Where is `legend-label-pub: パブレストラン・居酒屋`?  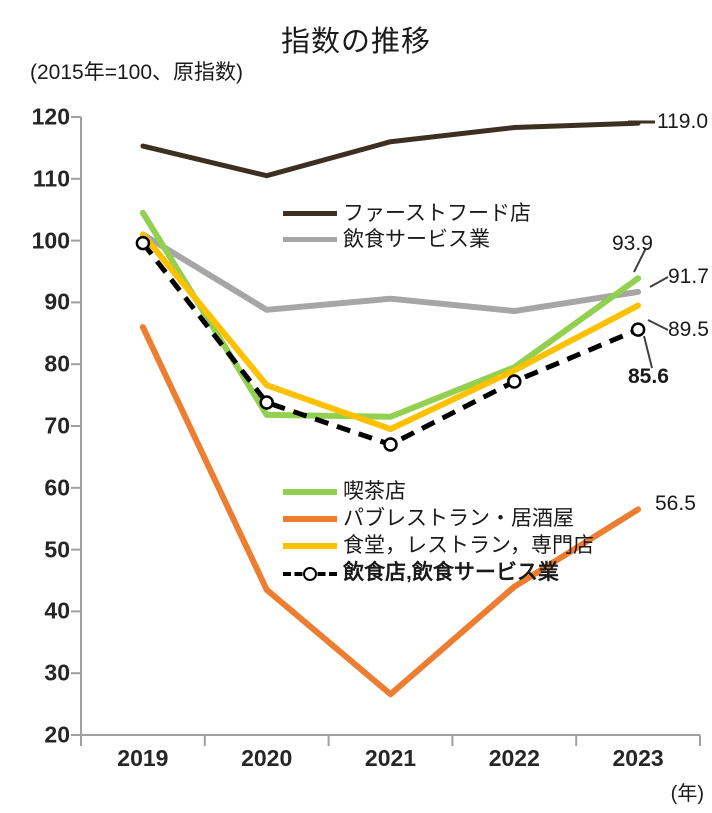 legend-label-pub: パブレストラン・居酒屋 is located at coordinates (458, 518).